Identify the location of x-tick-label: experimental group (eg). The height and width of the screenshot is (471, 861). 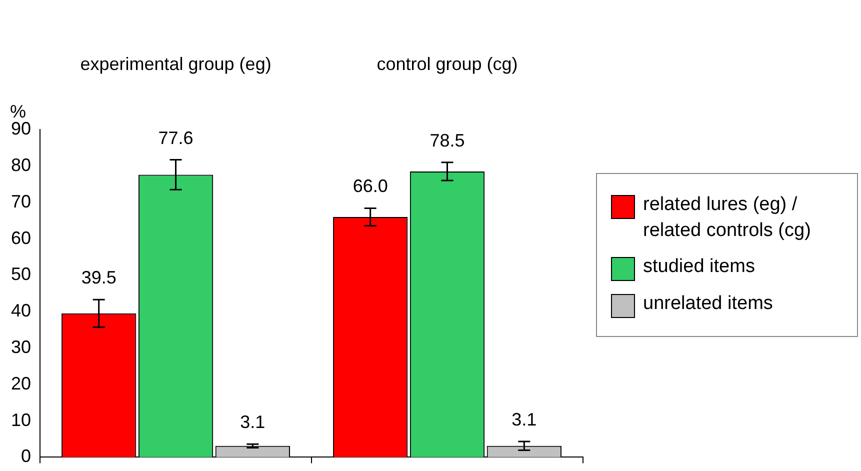
(176, 64).